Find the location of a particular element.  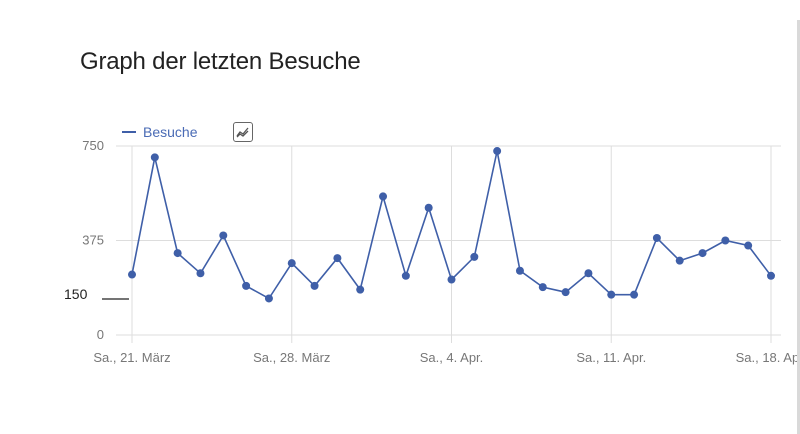

y-axis: 0 375 750 is located at coordinates (93, 240).